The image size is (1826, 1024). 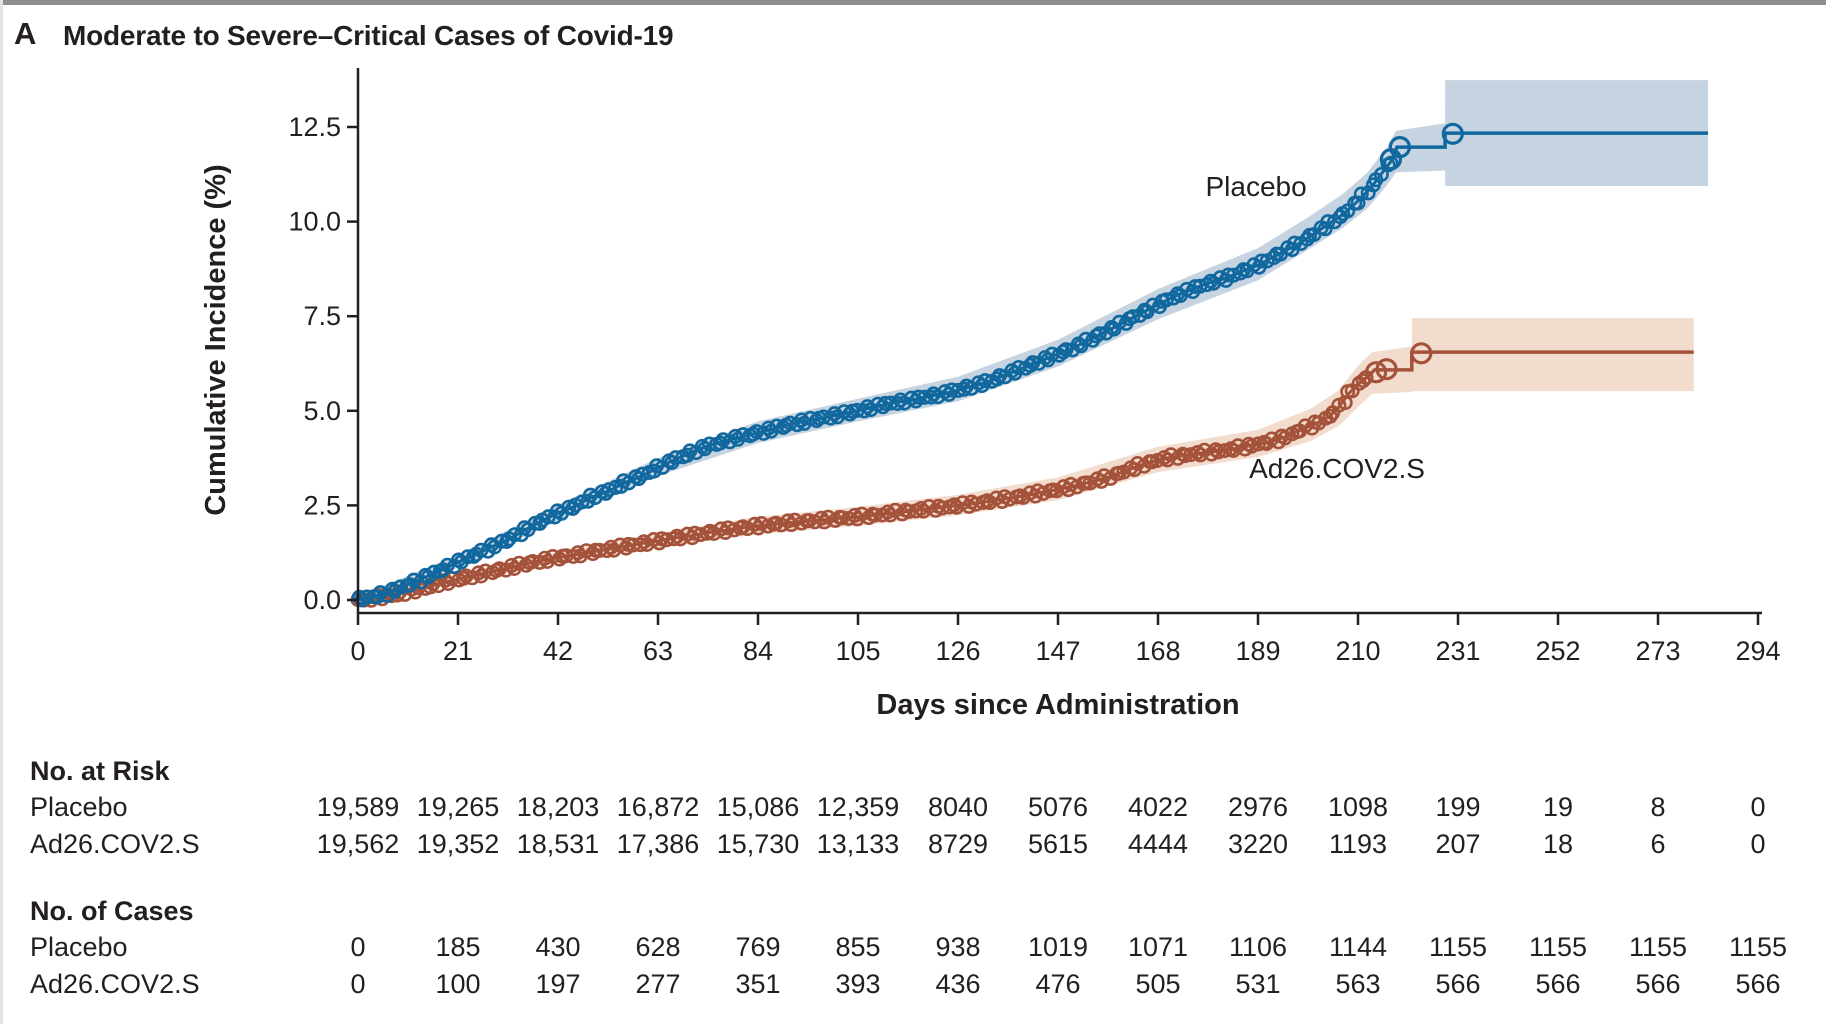 What do you see at coordinates (857, 651) in the screenshot?
I see `x-tick-label: 105` at bounding box center [857, 651].